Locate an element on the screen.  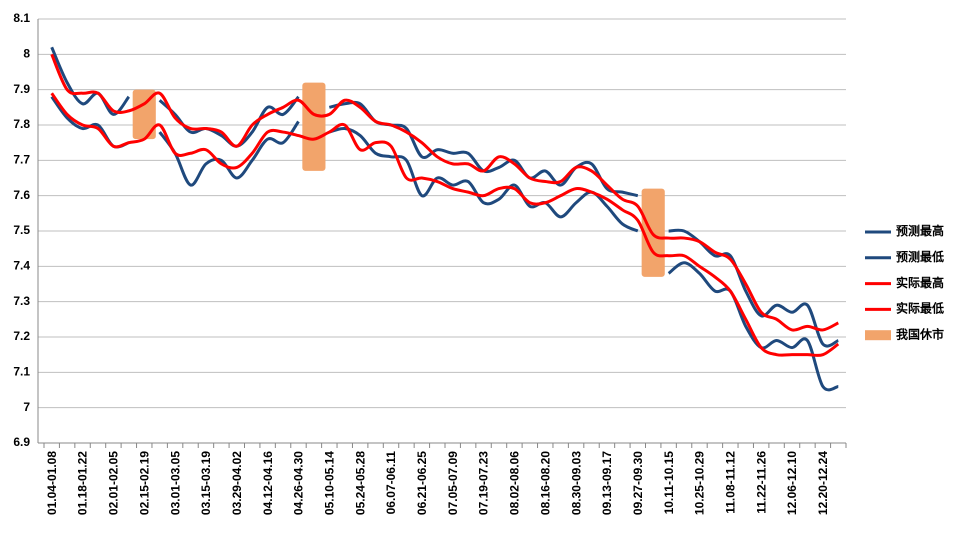
x-tick-label: 08.02-08.06 is located at coordinates (515, 483).